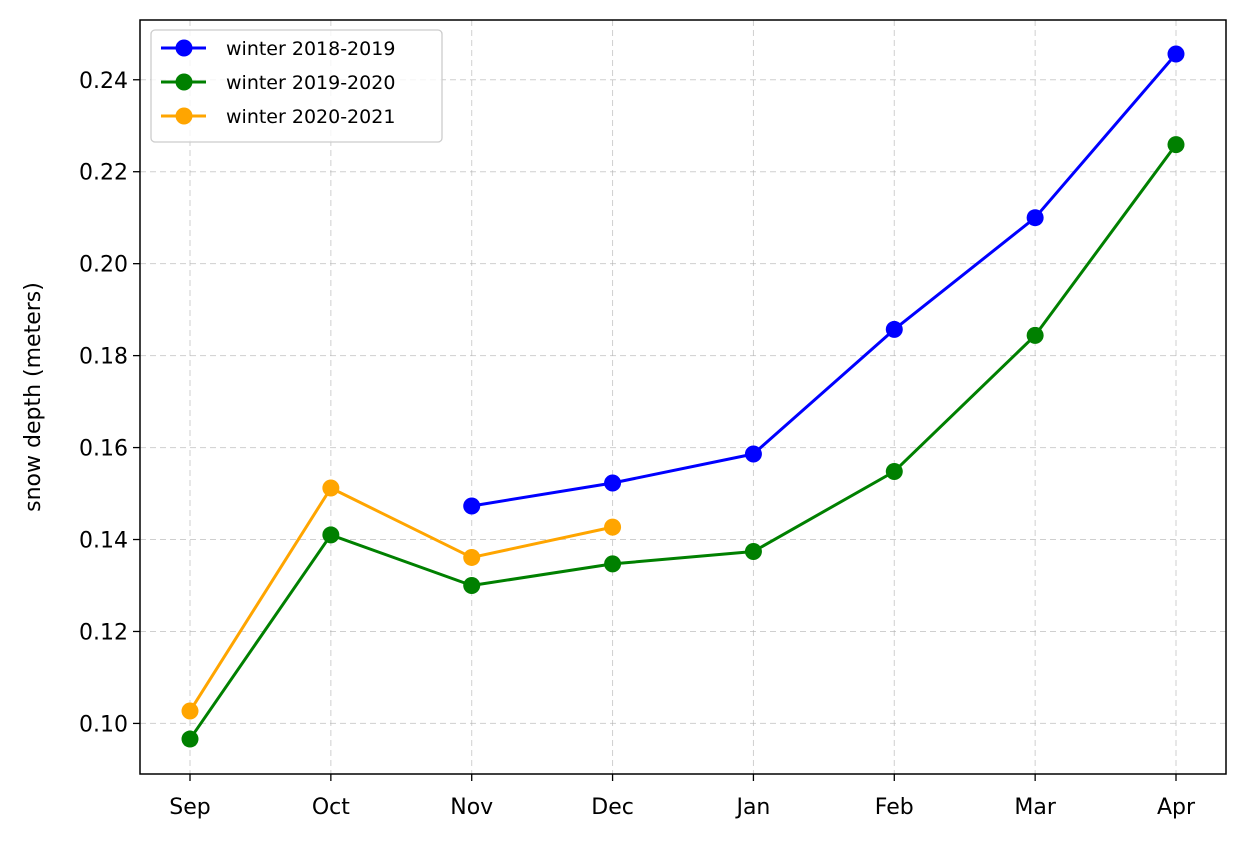 This screenshot has width=1245, height=842. I want to click on y-axis: 0.10 0.12 0.14 0.16 0.18 0.20 0.22 0.24, so click(109, 403).